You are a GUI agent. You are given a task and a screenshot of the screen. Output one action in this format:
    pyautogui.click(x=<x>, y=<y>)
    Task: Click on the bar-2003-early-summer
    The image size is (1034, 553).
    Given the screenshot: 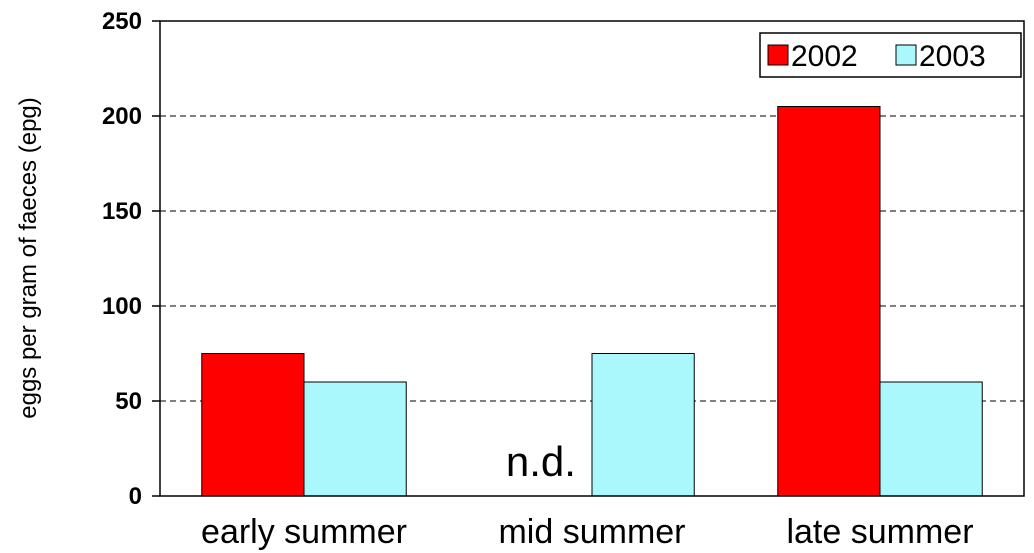 What is the action you would take?
    pyautogui.click(x=355, y=439)
    